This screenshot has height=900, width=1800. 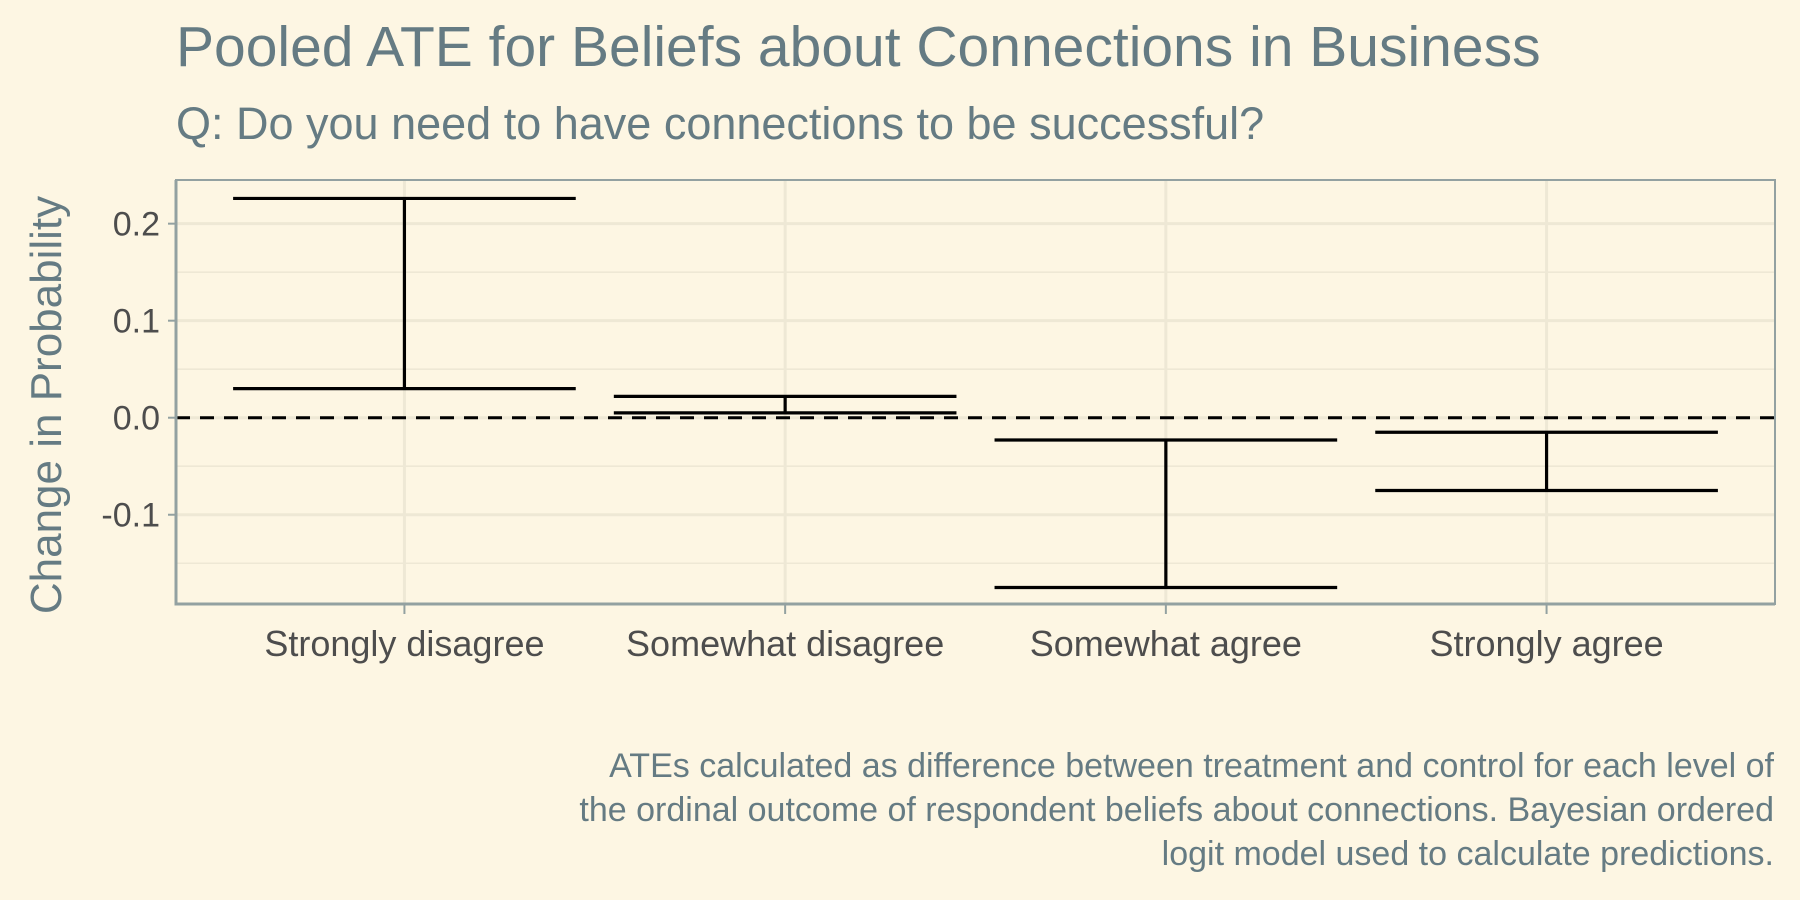 I want to click on y-tick-label: 0.2, so click(x=136, y=225).